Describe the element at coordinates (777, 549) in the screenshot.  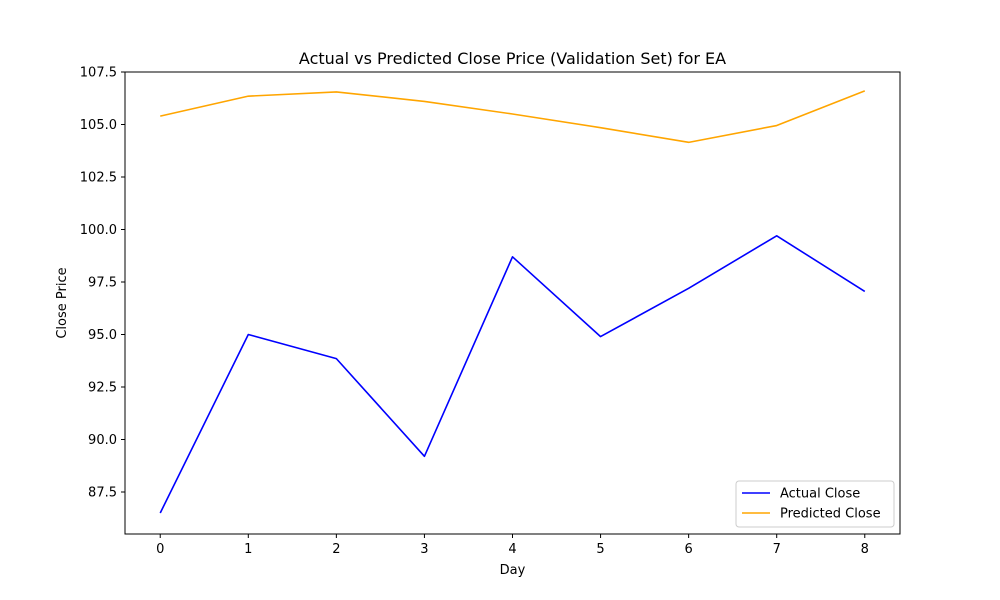
I see `x-tick-label: 7` at that location.